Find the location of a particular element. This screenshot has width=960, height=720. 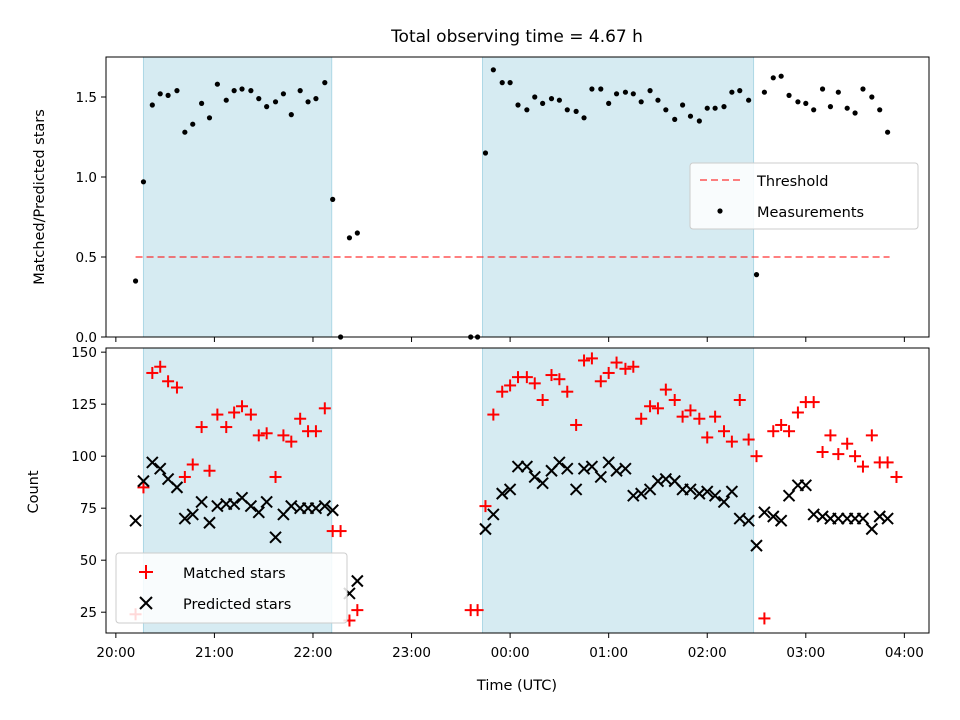

legend-matched-swatch is located at coordinates (146, 572).